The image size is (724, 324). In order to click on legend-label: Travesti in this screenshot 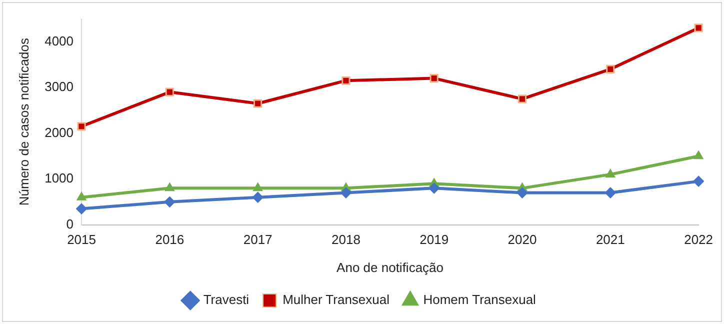, I will do `click(226, 300)`.